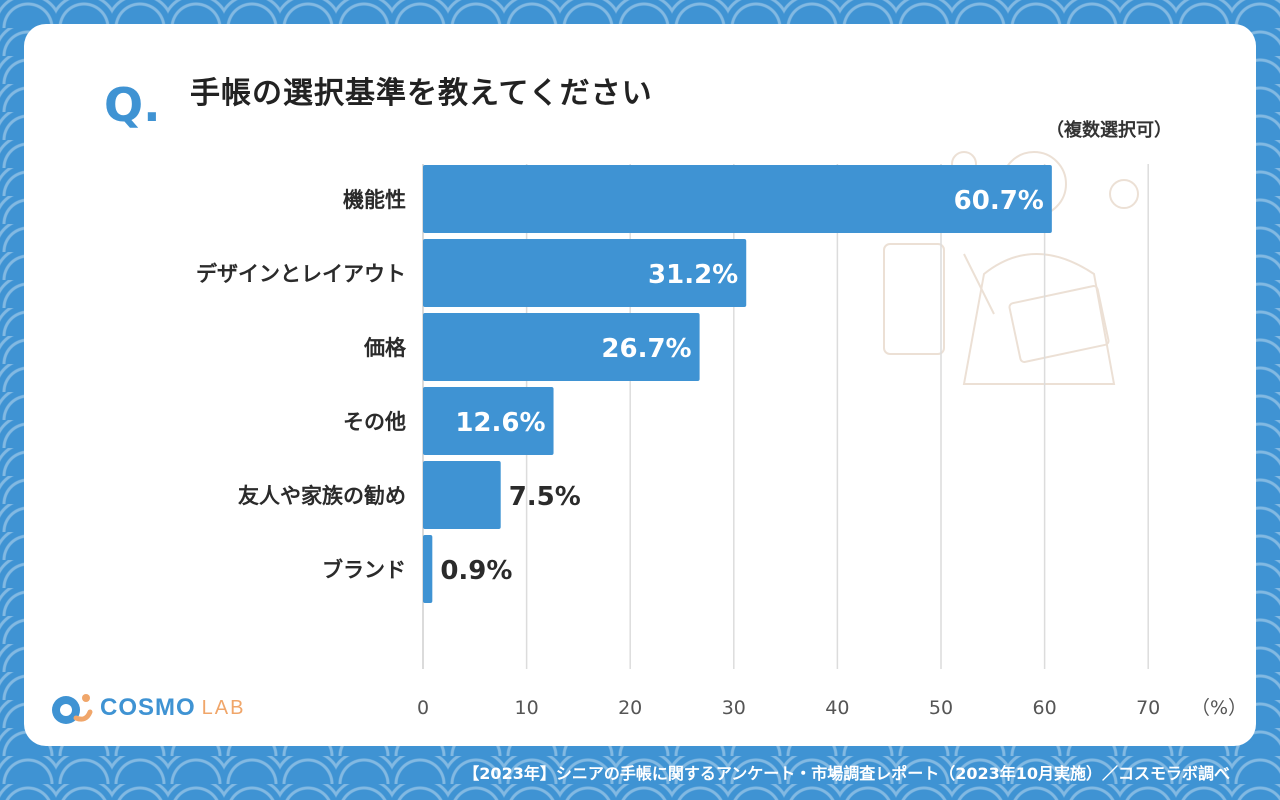 Image resolution: width=1280 pixels, height=800 pixels. I want to click on cosmo-lab-logo: COSMO LAB, so click(147, 708).